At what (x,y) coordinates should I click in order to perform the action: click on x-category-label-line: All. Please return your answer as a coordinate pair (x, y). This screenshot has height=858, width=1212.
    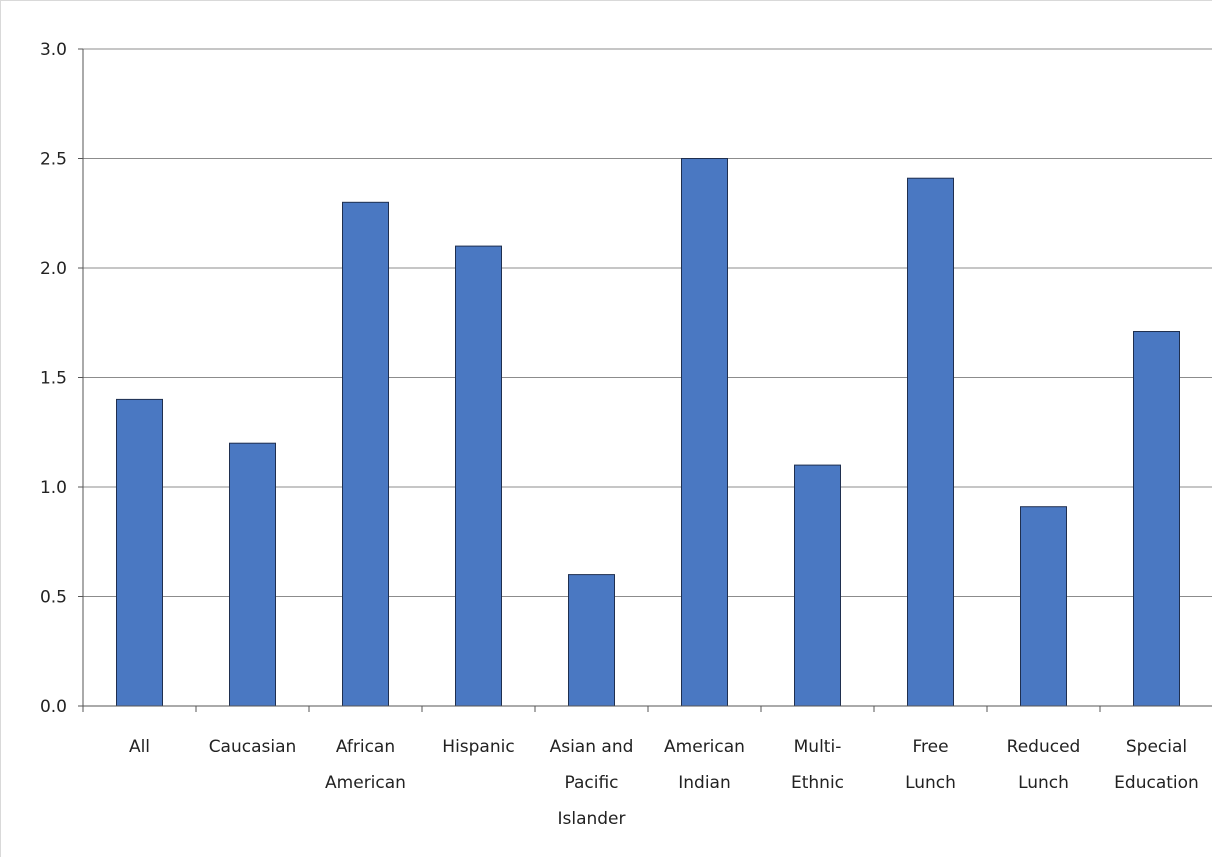
    Looking at the image, I should click on (139, 747).